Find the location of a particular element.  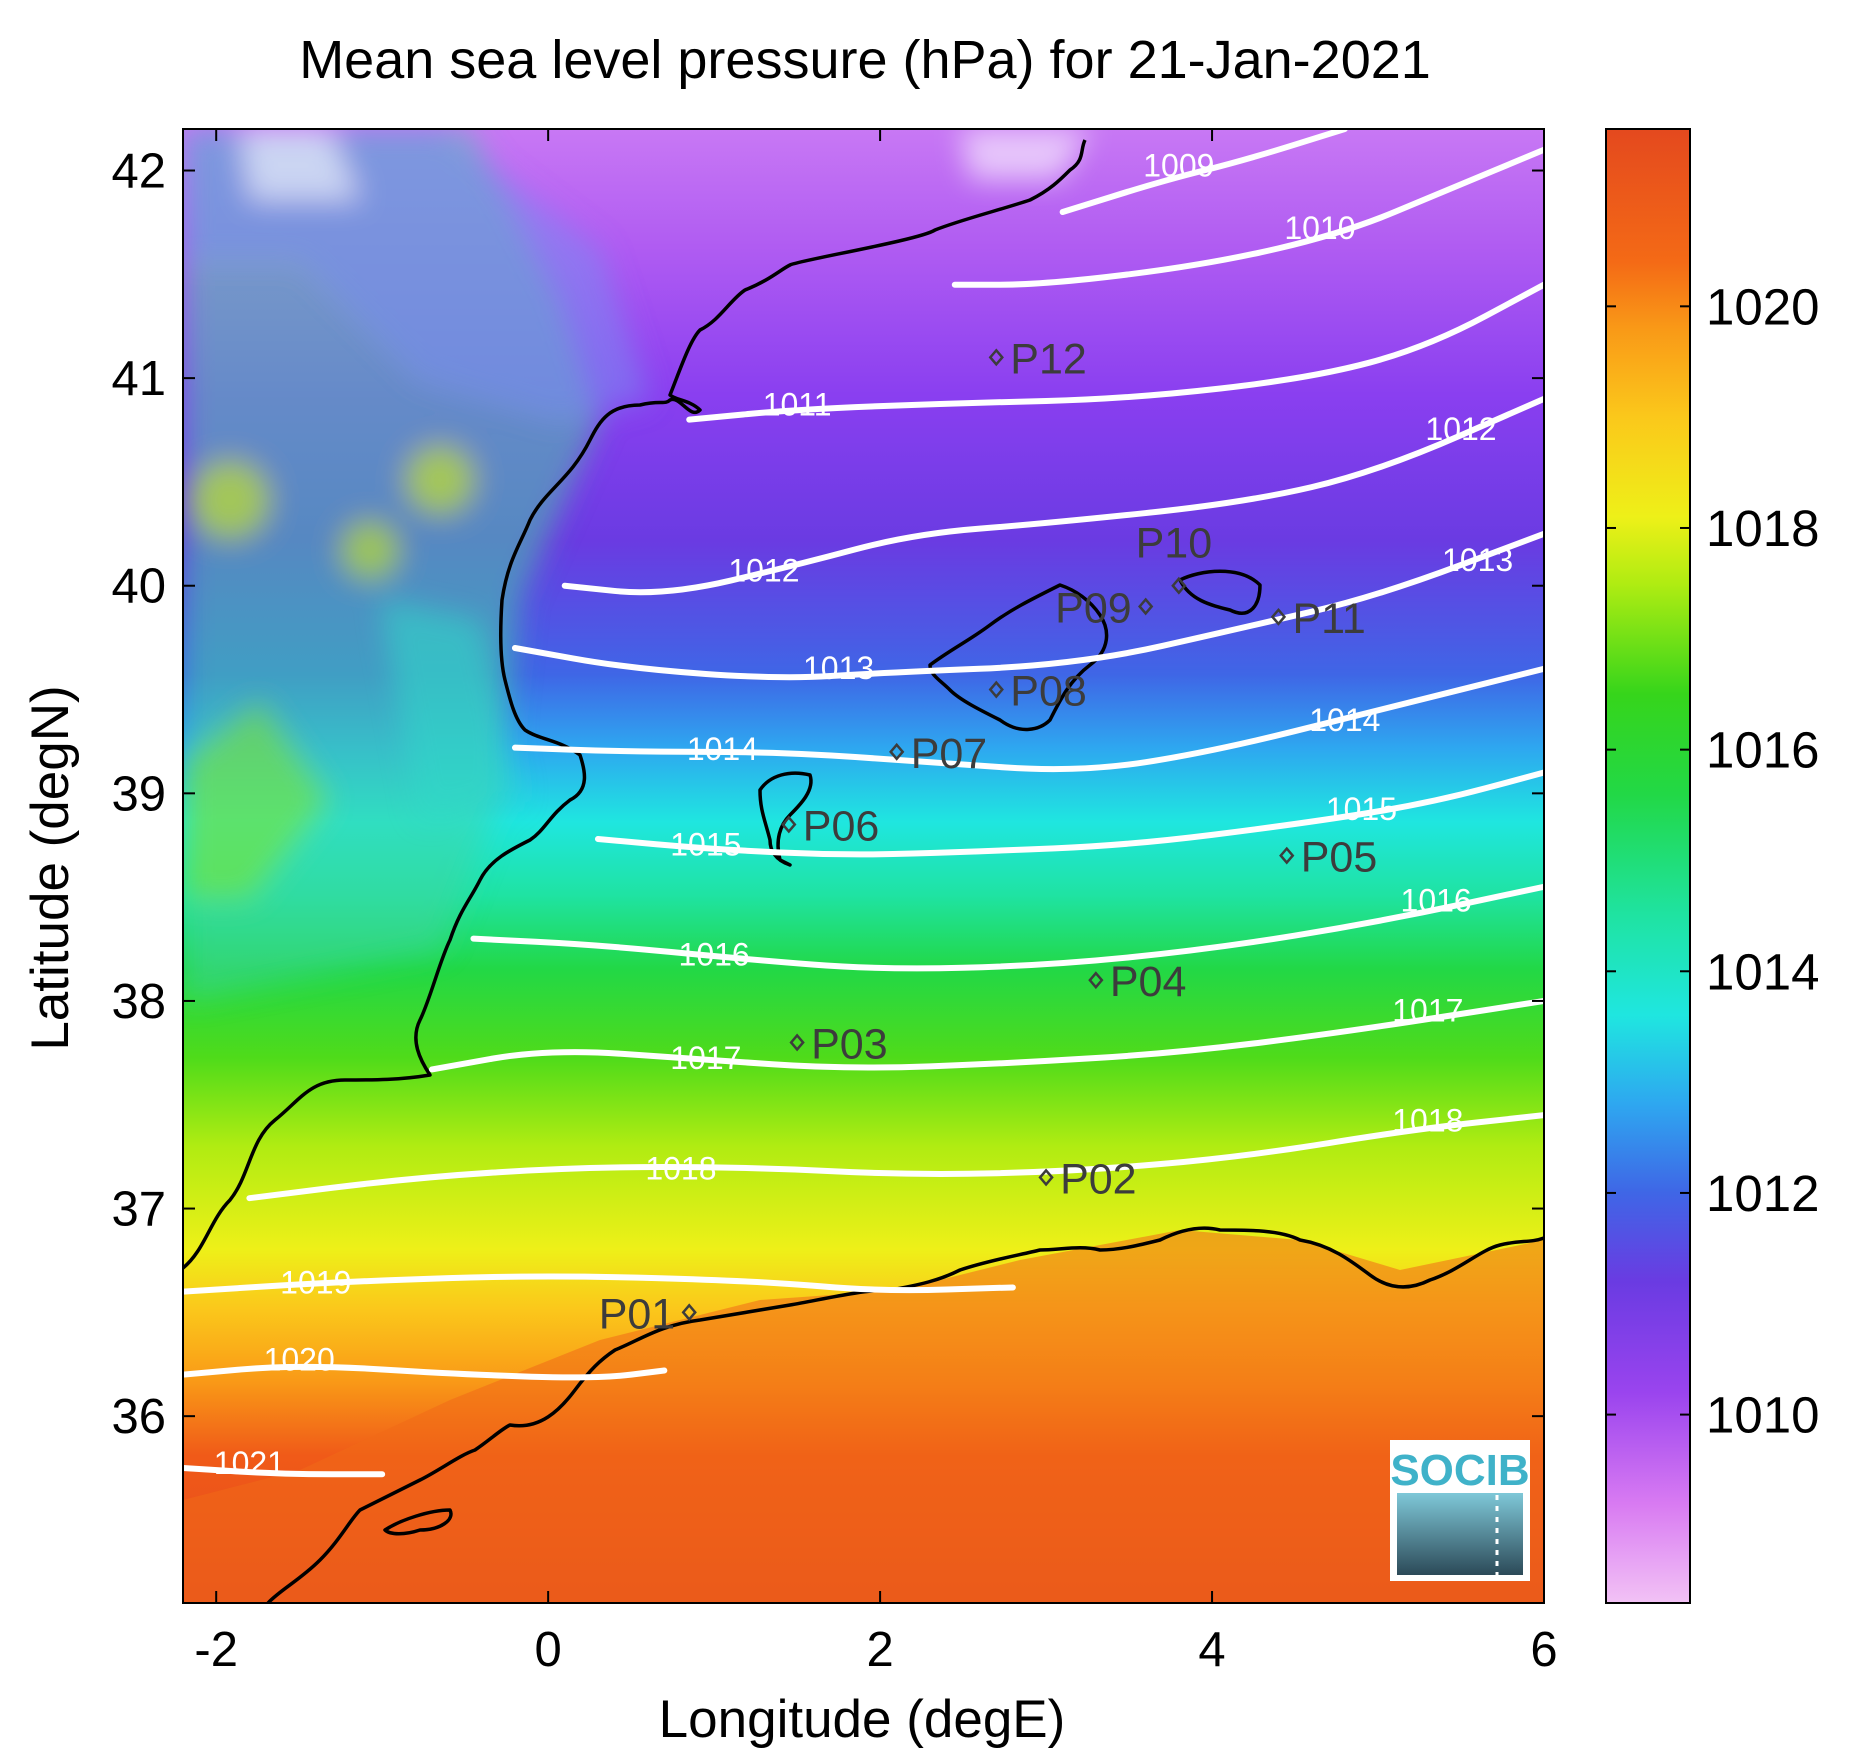

colorbar is located at coordinates (1648, 866).